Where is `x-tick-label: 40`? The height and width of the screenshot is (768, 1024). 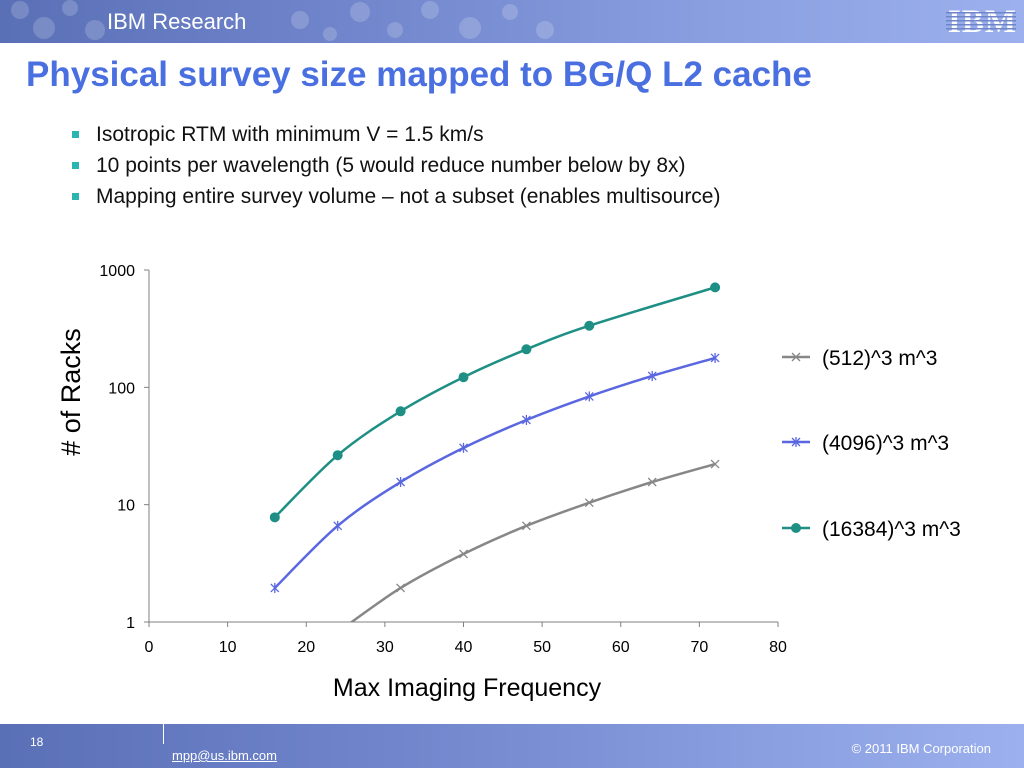
x-tick-label: 40 is located at coordinates (464, 647).